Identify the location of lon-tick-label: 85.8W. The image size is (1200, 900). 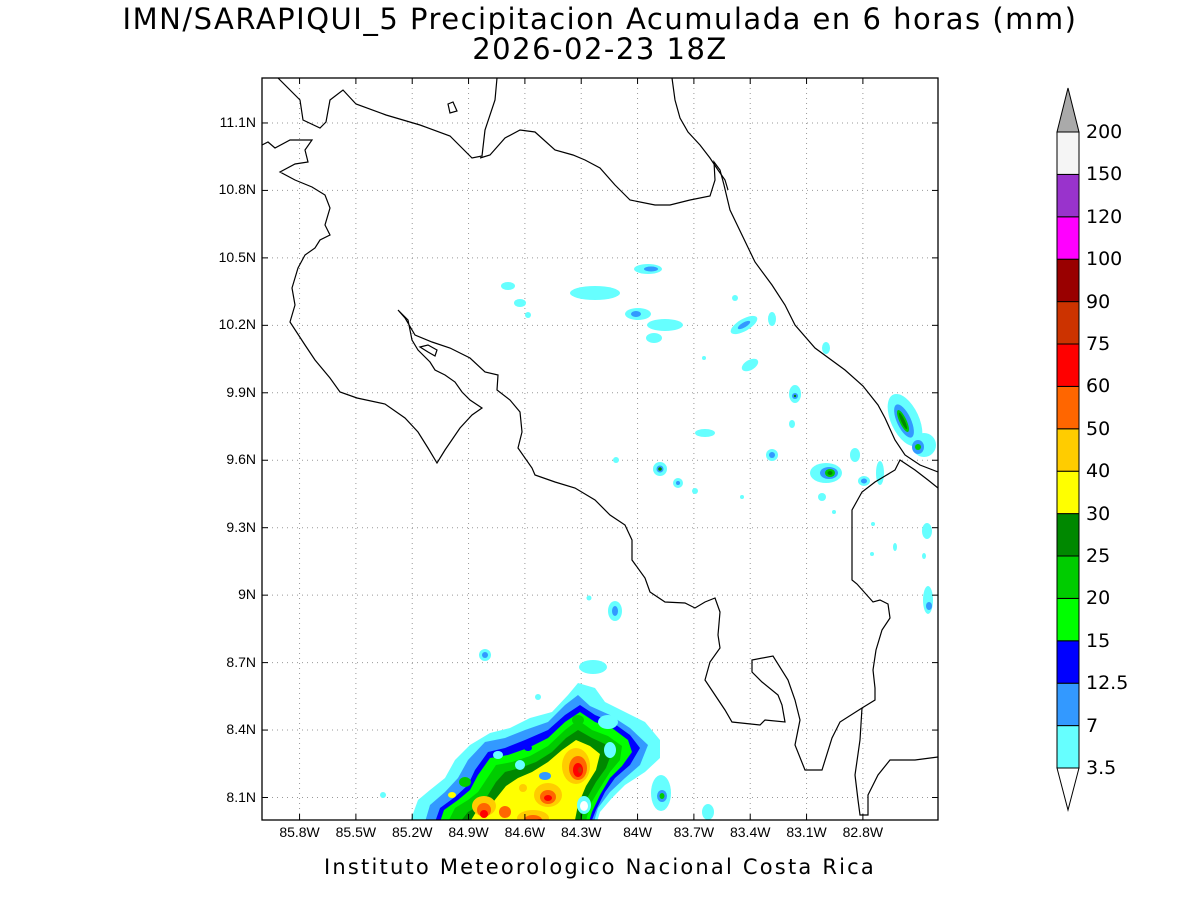
(299, 832).